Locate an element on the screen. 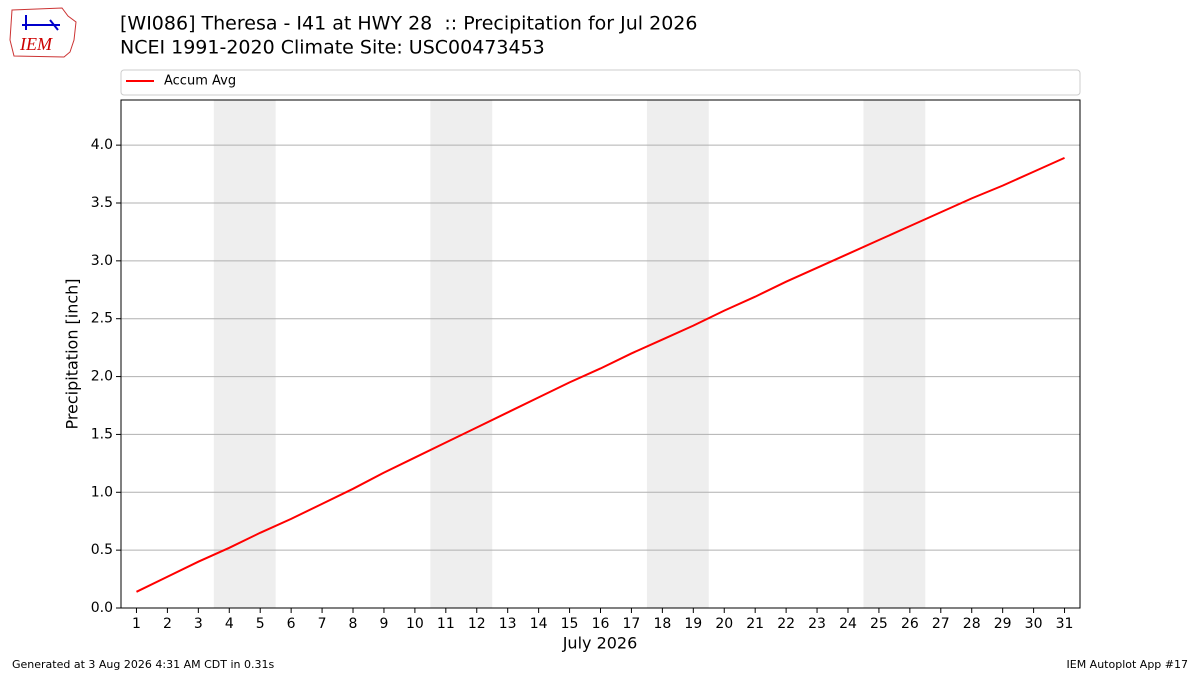 Image resolution: width=1200 pixels, height=675 pixels. legend-label: Accum Avg is located at coordinates (200, 81).